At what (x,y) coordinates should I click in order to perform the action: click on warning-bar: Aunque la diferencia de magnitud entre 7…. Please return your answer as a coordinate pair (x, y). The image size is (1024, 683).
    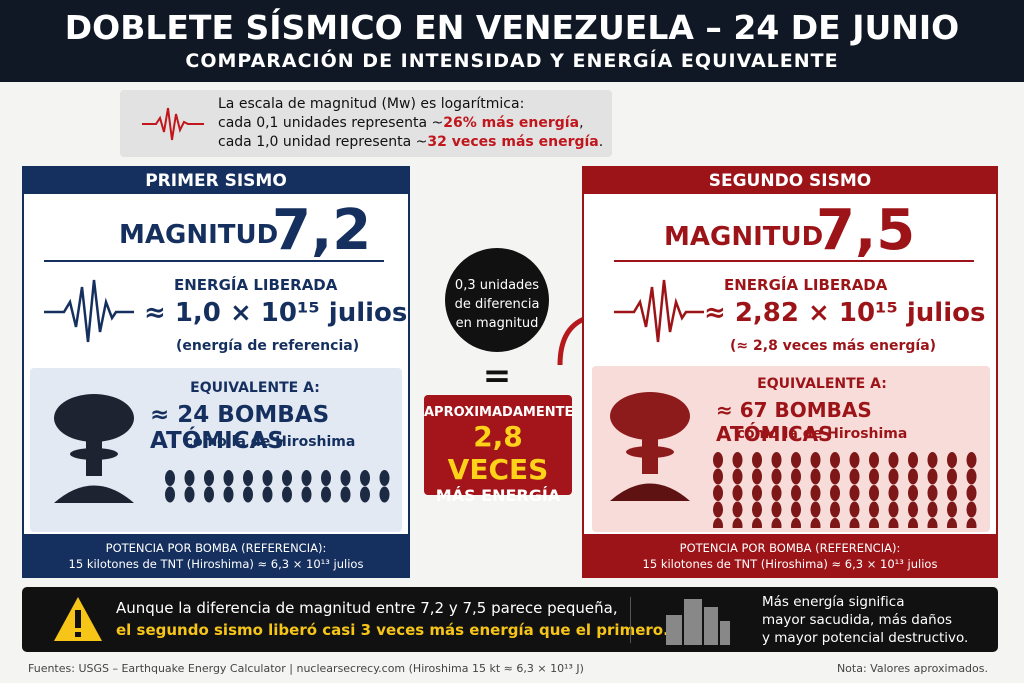
    Looking at the image, I should click on (510, 619).